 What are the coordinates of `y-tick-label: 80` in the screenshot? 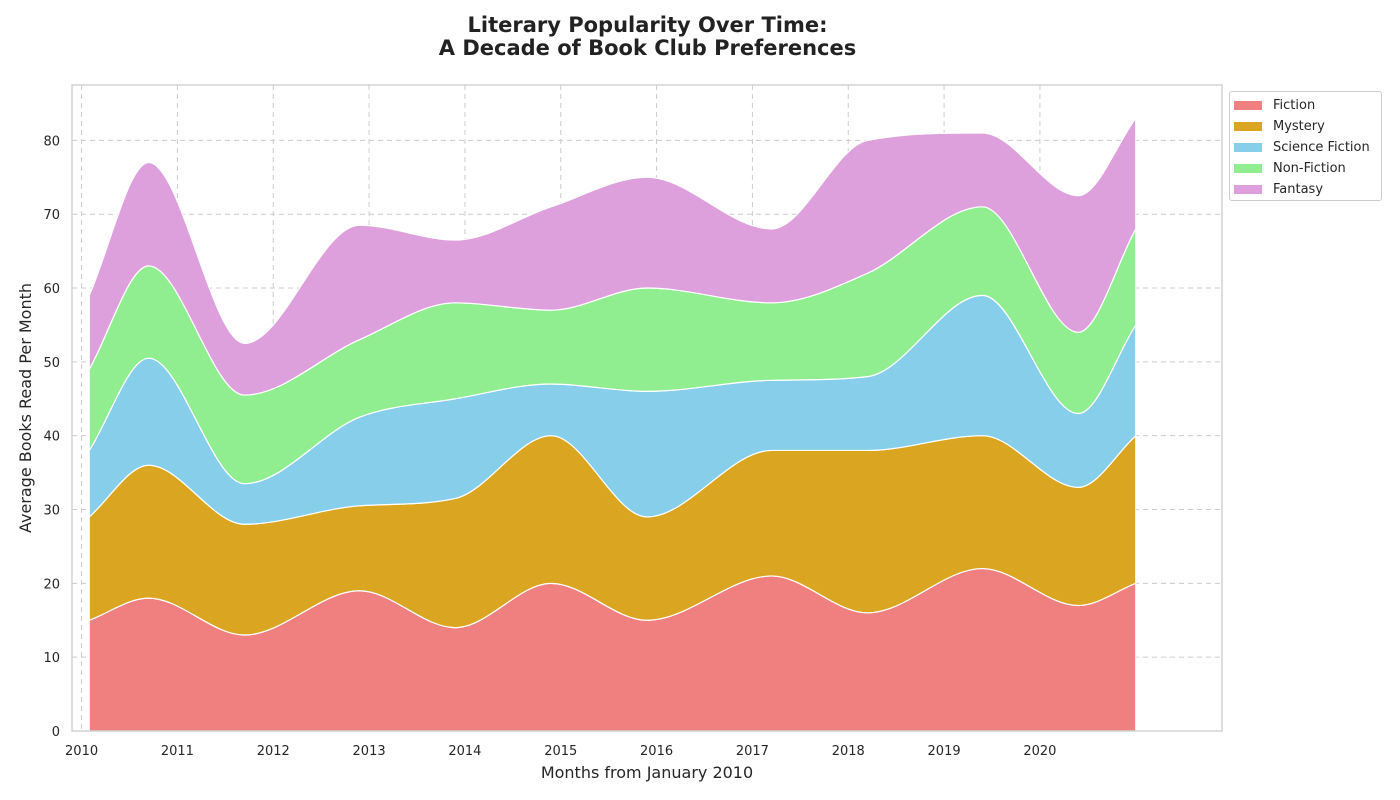 It's located at (51, 141).